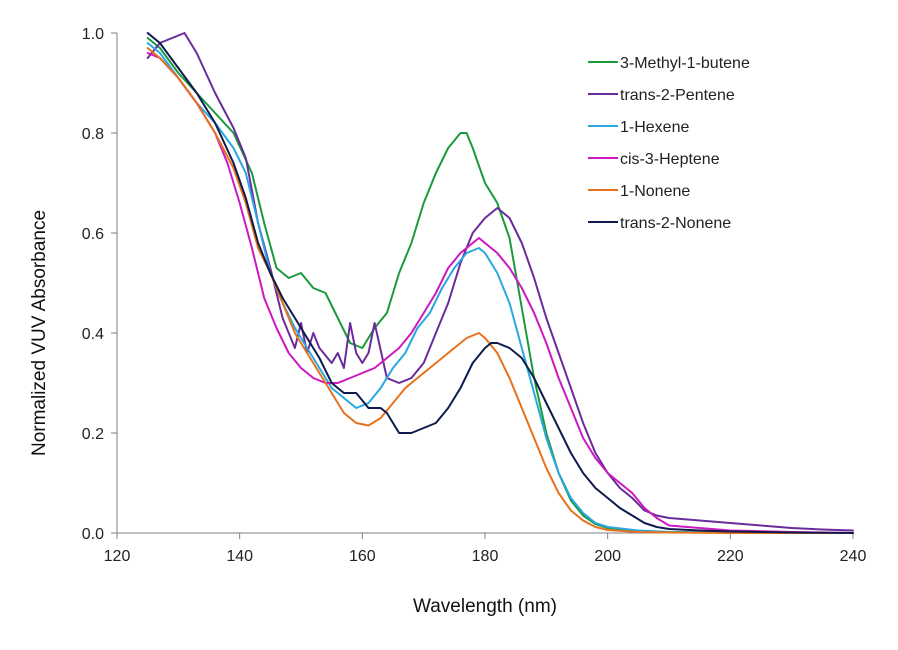  What do you see at coordinates (655, 191) in the screenshot?
I see `legend-label-1-nonene: 1-Nonene` at bounding box center [655, 191].